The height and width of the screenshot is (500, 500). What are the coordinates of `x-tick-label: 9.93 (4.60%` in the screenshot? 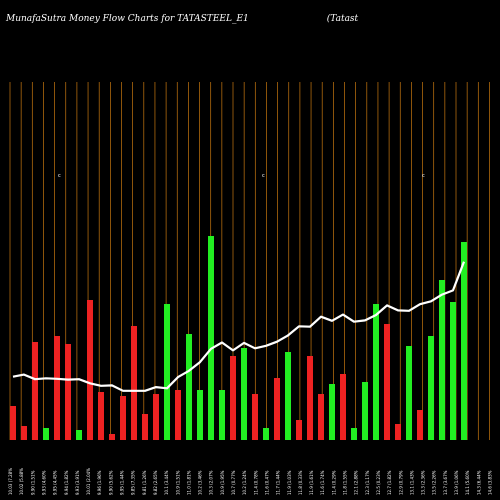 It's located at (43, 482).